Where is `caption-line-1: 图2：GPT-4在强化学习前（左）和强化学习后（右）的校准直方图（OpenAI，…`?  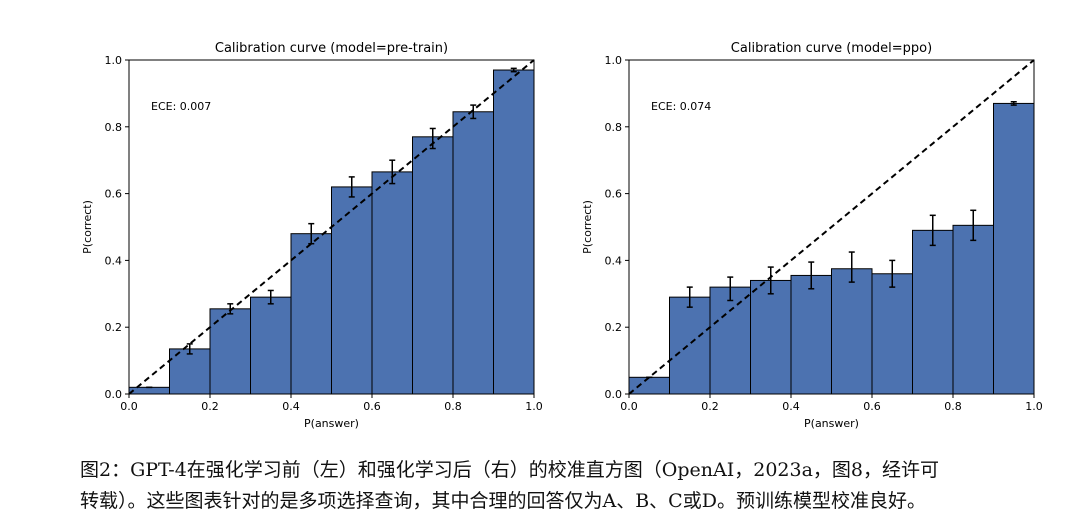 caption-line-1: 图2：GPT-4在强化学习前（左）和强化学习后（右）的校准直方图（OpenAI，… is located at coordinates (510, 470).